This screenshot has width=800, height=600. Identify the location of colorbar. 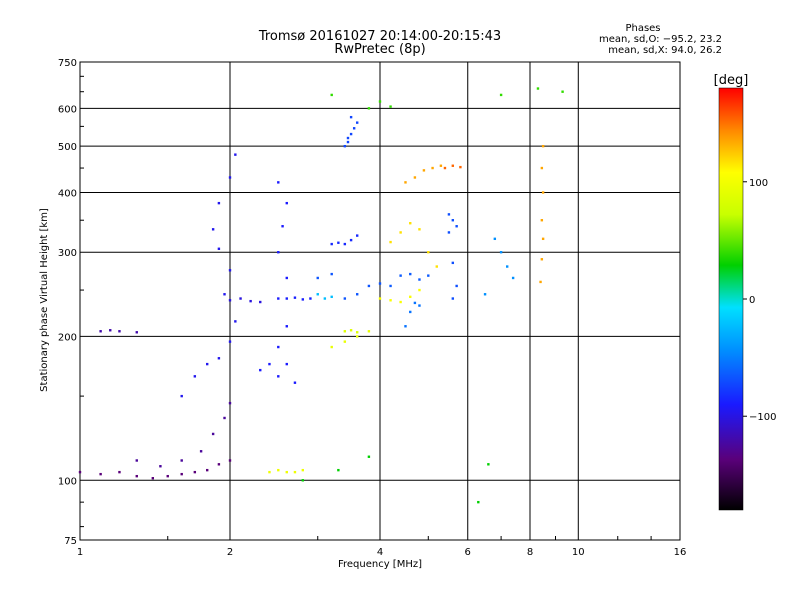
(731, 299).